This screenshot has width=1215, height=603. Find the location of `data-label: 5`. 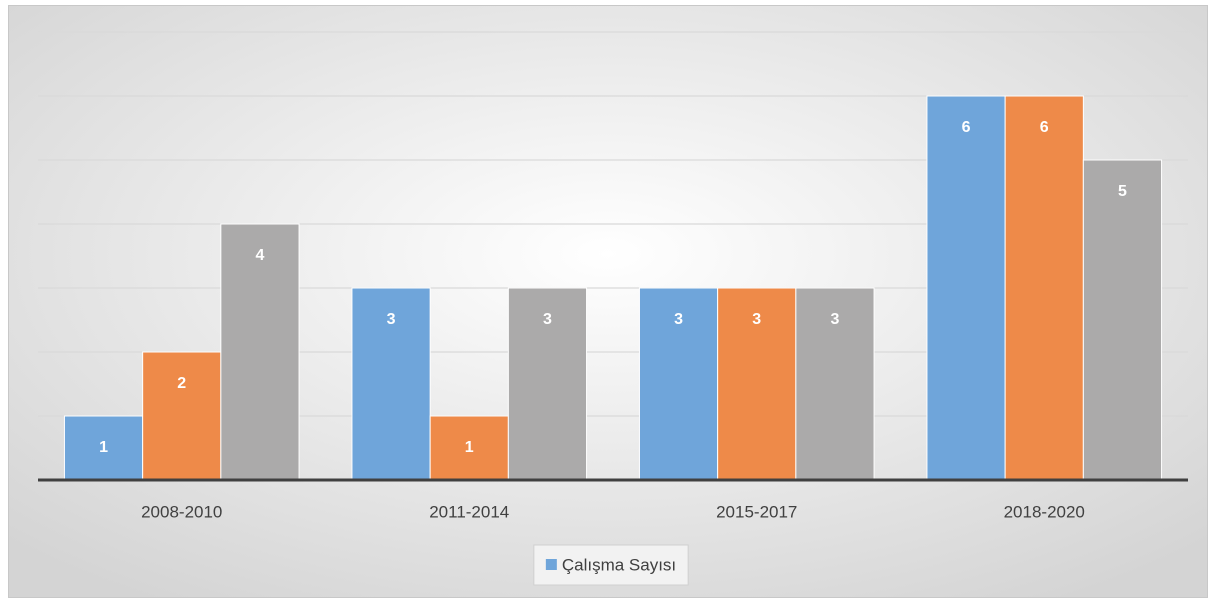

data-label: 5 is located at coordinates (1122, 191).